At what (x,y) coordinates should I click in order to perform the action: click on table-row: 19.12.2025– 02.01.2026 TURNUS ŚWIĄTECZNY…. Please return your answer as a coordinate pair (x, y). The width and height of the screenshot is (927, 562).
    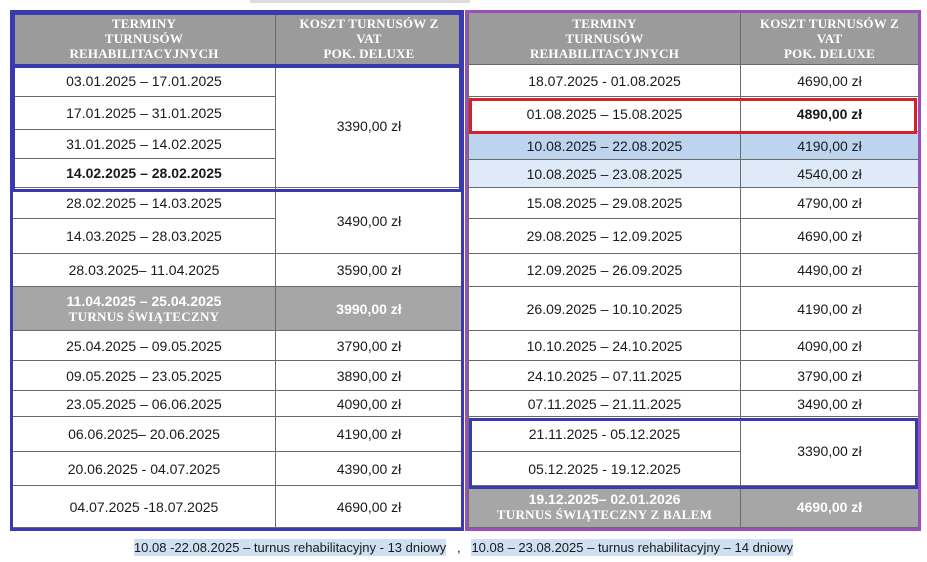
    Looking at the image, I should click on (693, 506).